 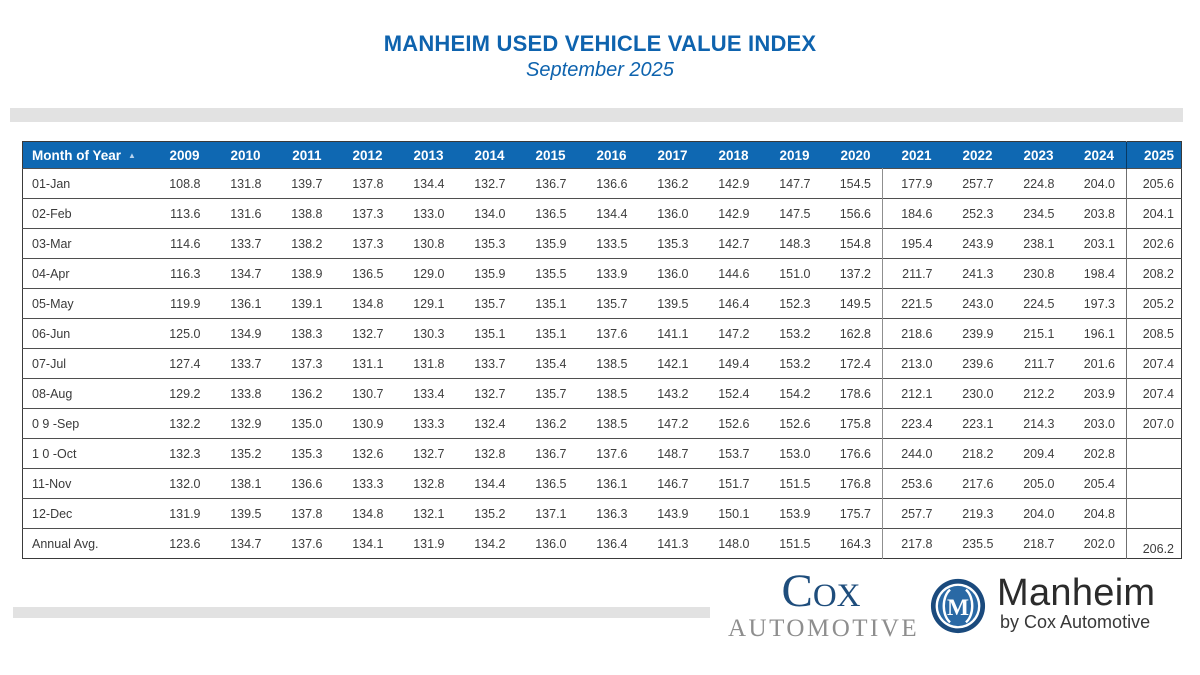 What do you see at coordinates (364, 453) in the screenshot?
I see `value-cell: 132.6` at bounding box center [364, 453].